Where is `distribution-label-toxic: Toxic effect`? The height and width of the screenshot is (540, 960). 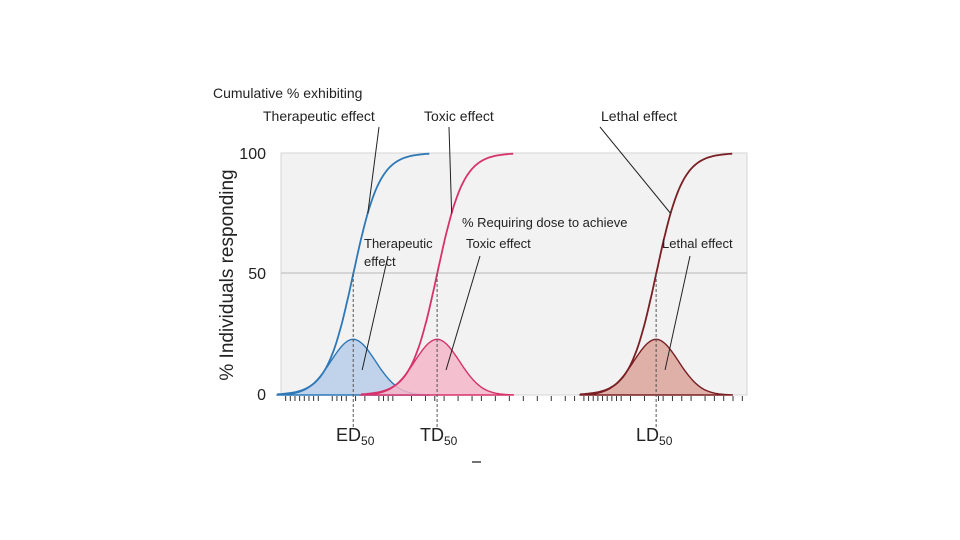 distribution-label-toxic: Toxic effect is located at coordinates (498, 243).